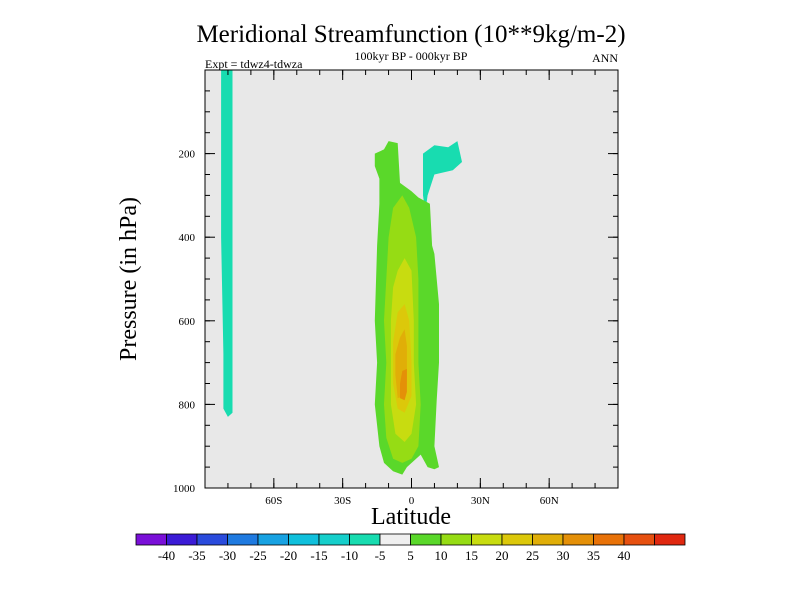 This screenshot has height=600, width=800. Describe the element at coordinates (502, 555) in the screenshot. I see `colorbar-label: 20` at that location.